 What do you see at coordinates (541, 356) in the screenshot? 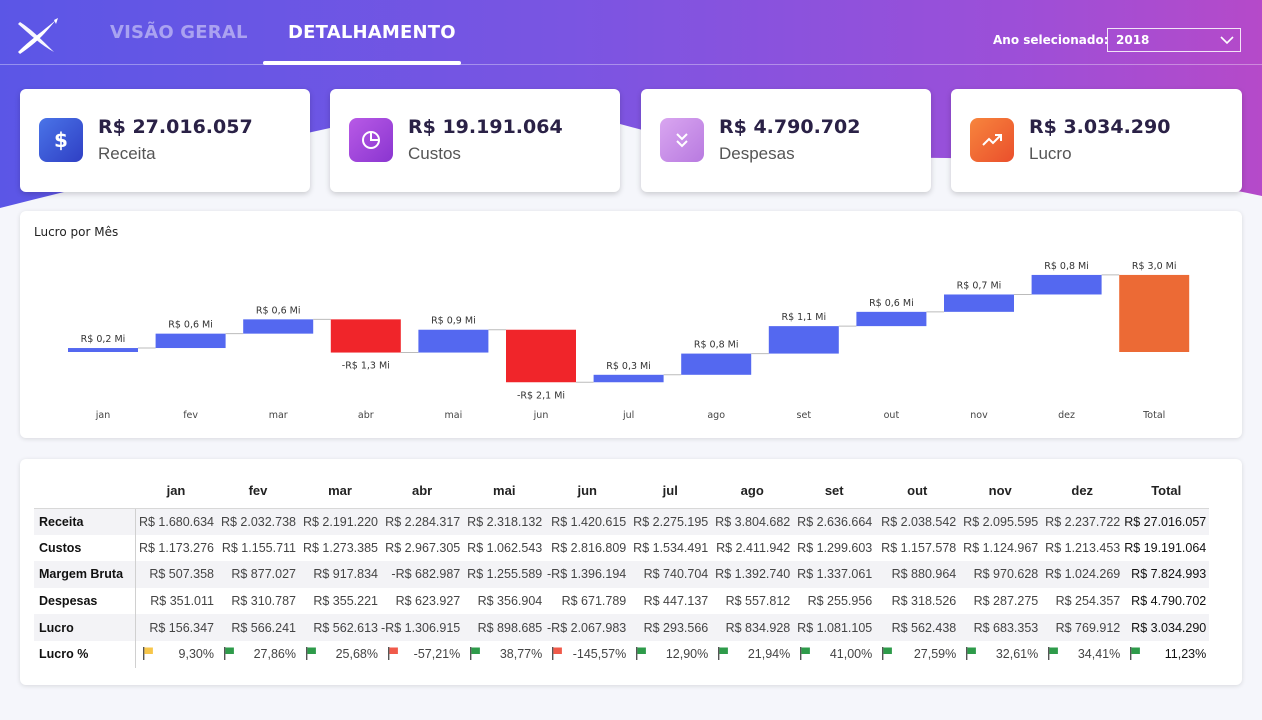
I see `waterfall-bar-jun` at bounding box center [541, 356].